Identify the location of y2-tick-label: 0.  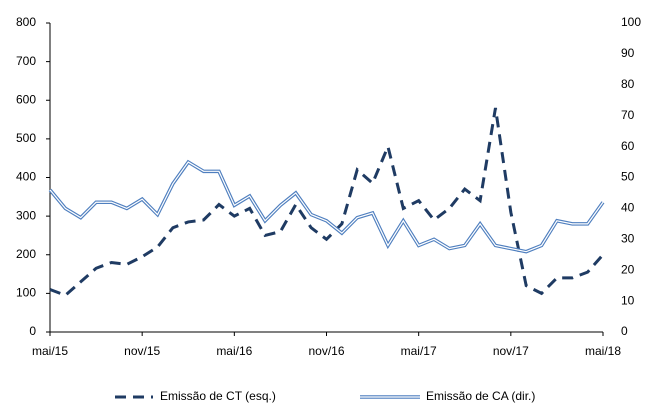
(624, 331).